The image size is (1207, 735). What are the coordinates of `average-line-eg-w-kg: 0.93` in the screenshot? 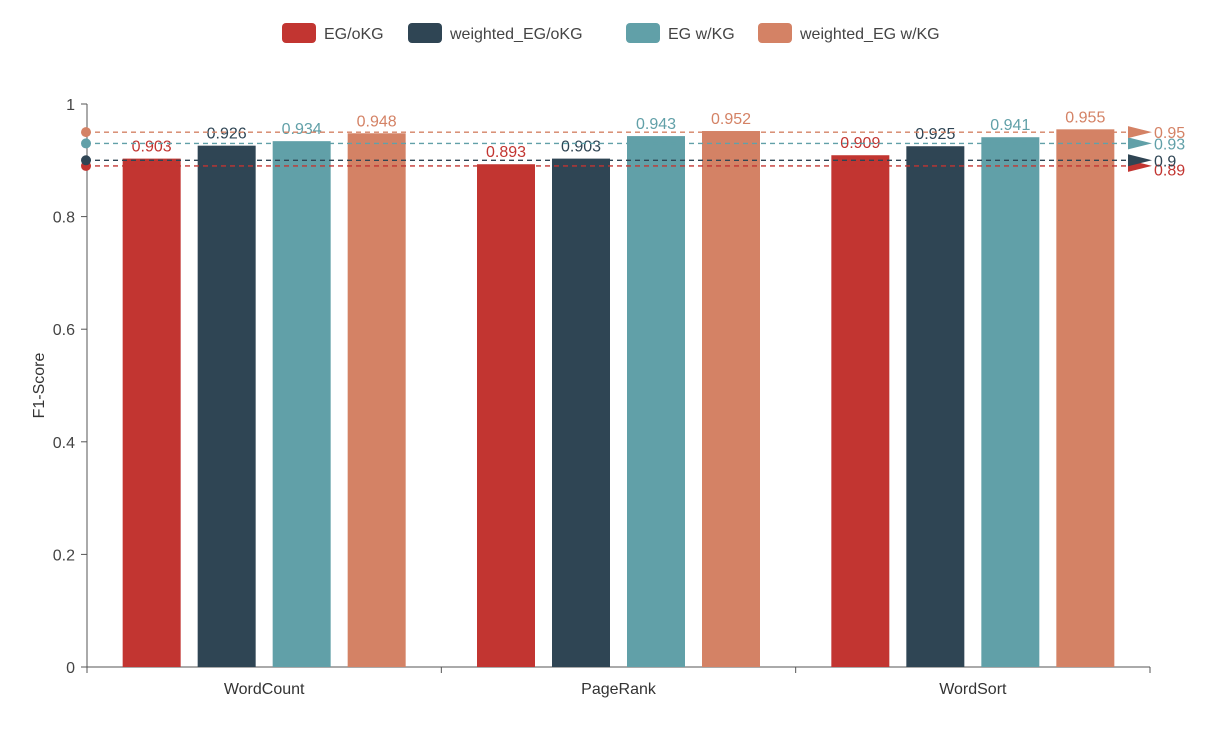 It's located at (633, 144).